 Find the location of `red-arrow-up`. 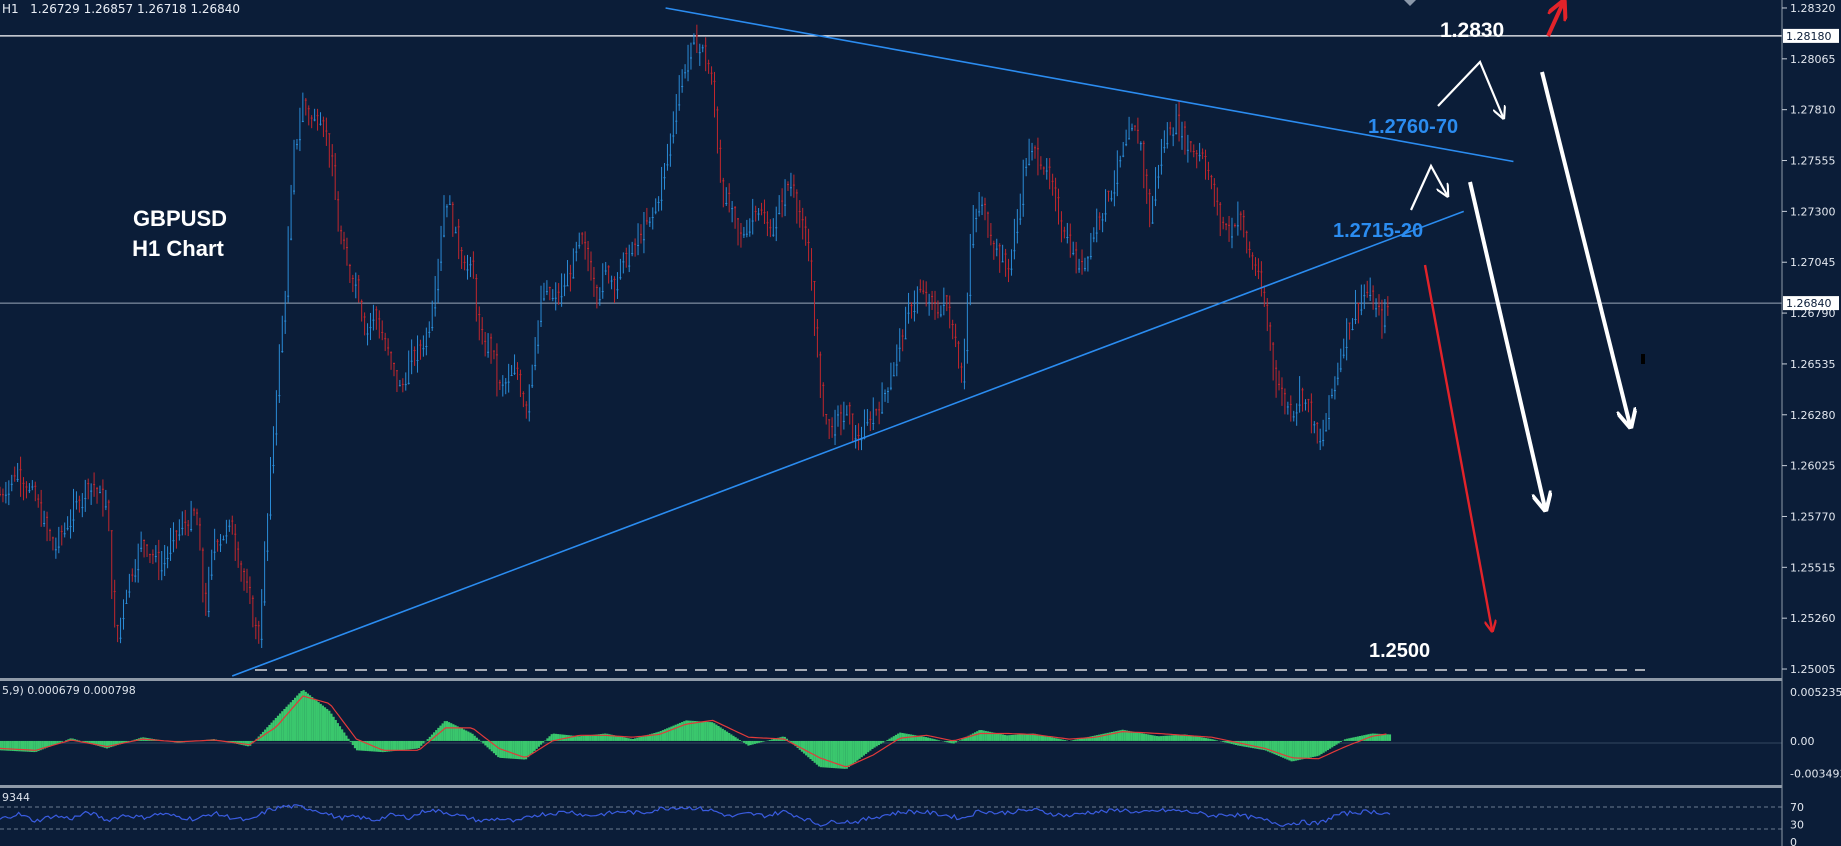

red-arrow-up is located at coordinates (1554, 20).